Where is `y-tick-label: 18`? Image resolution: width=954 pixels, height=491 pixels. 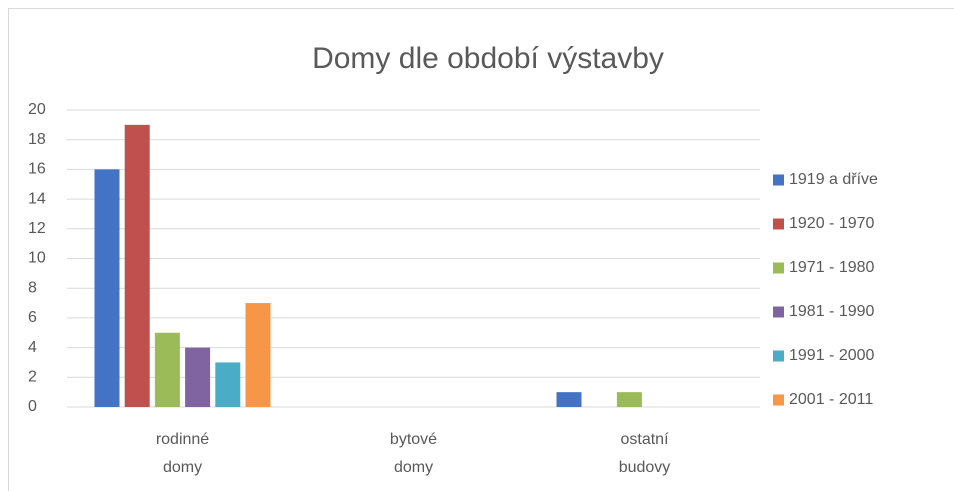
y-tick-label: 18 is located at coordinates (37, 139).